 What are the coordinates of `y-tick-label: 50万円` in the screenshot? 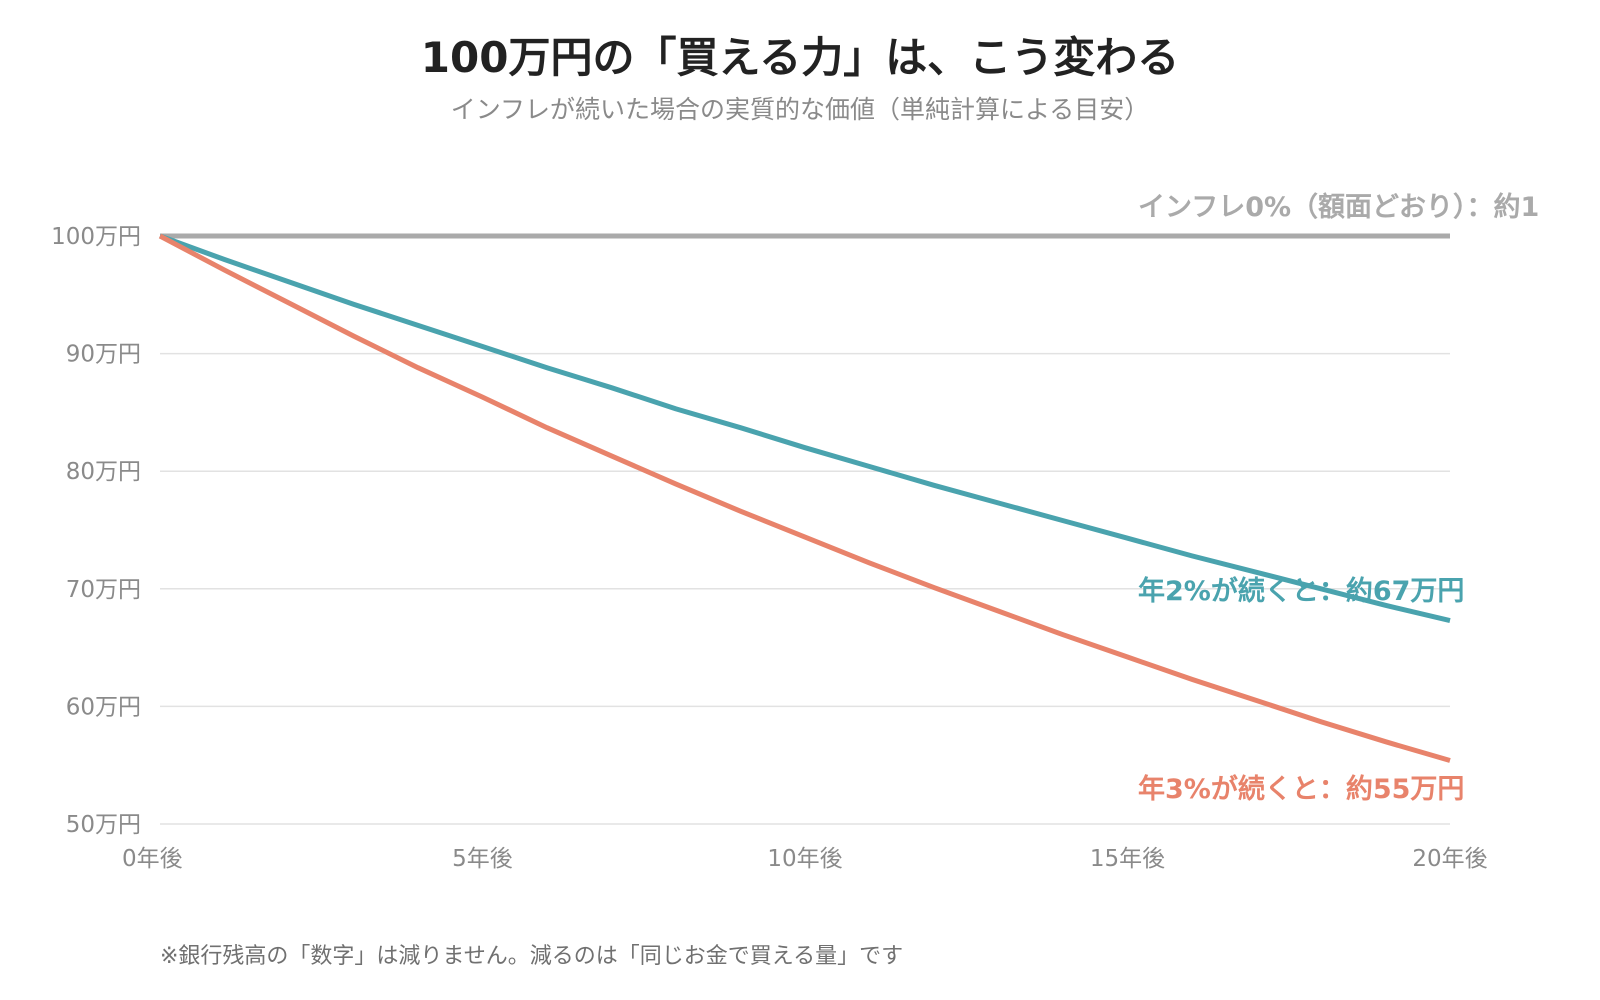 It's located at (103, 825).